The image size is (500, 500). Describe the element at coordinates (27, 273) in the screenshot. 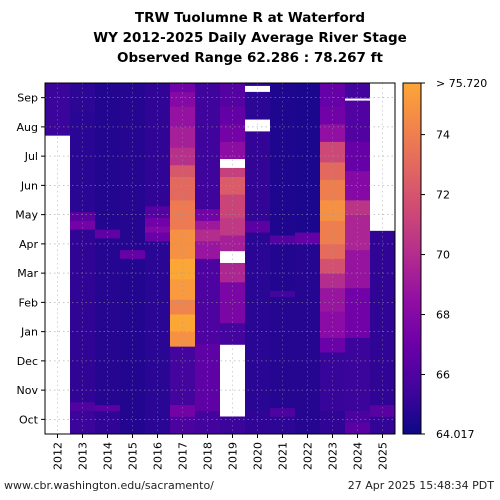

I see `y-tick-label: Mar` at that location.